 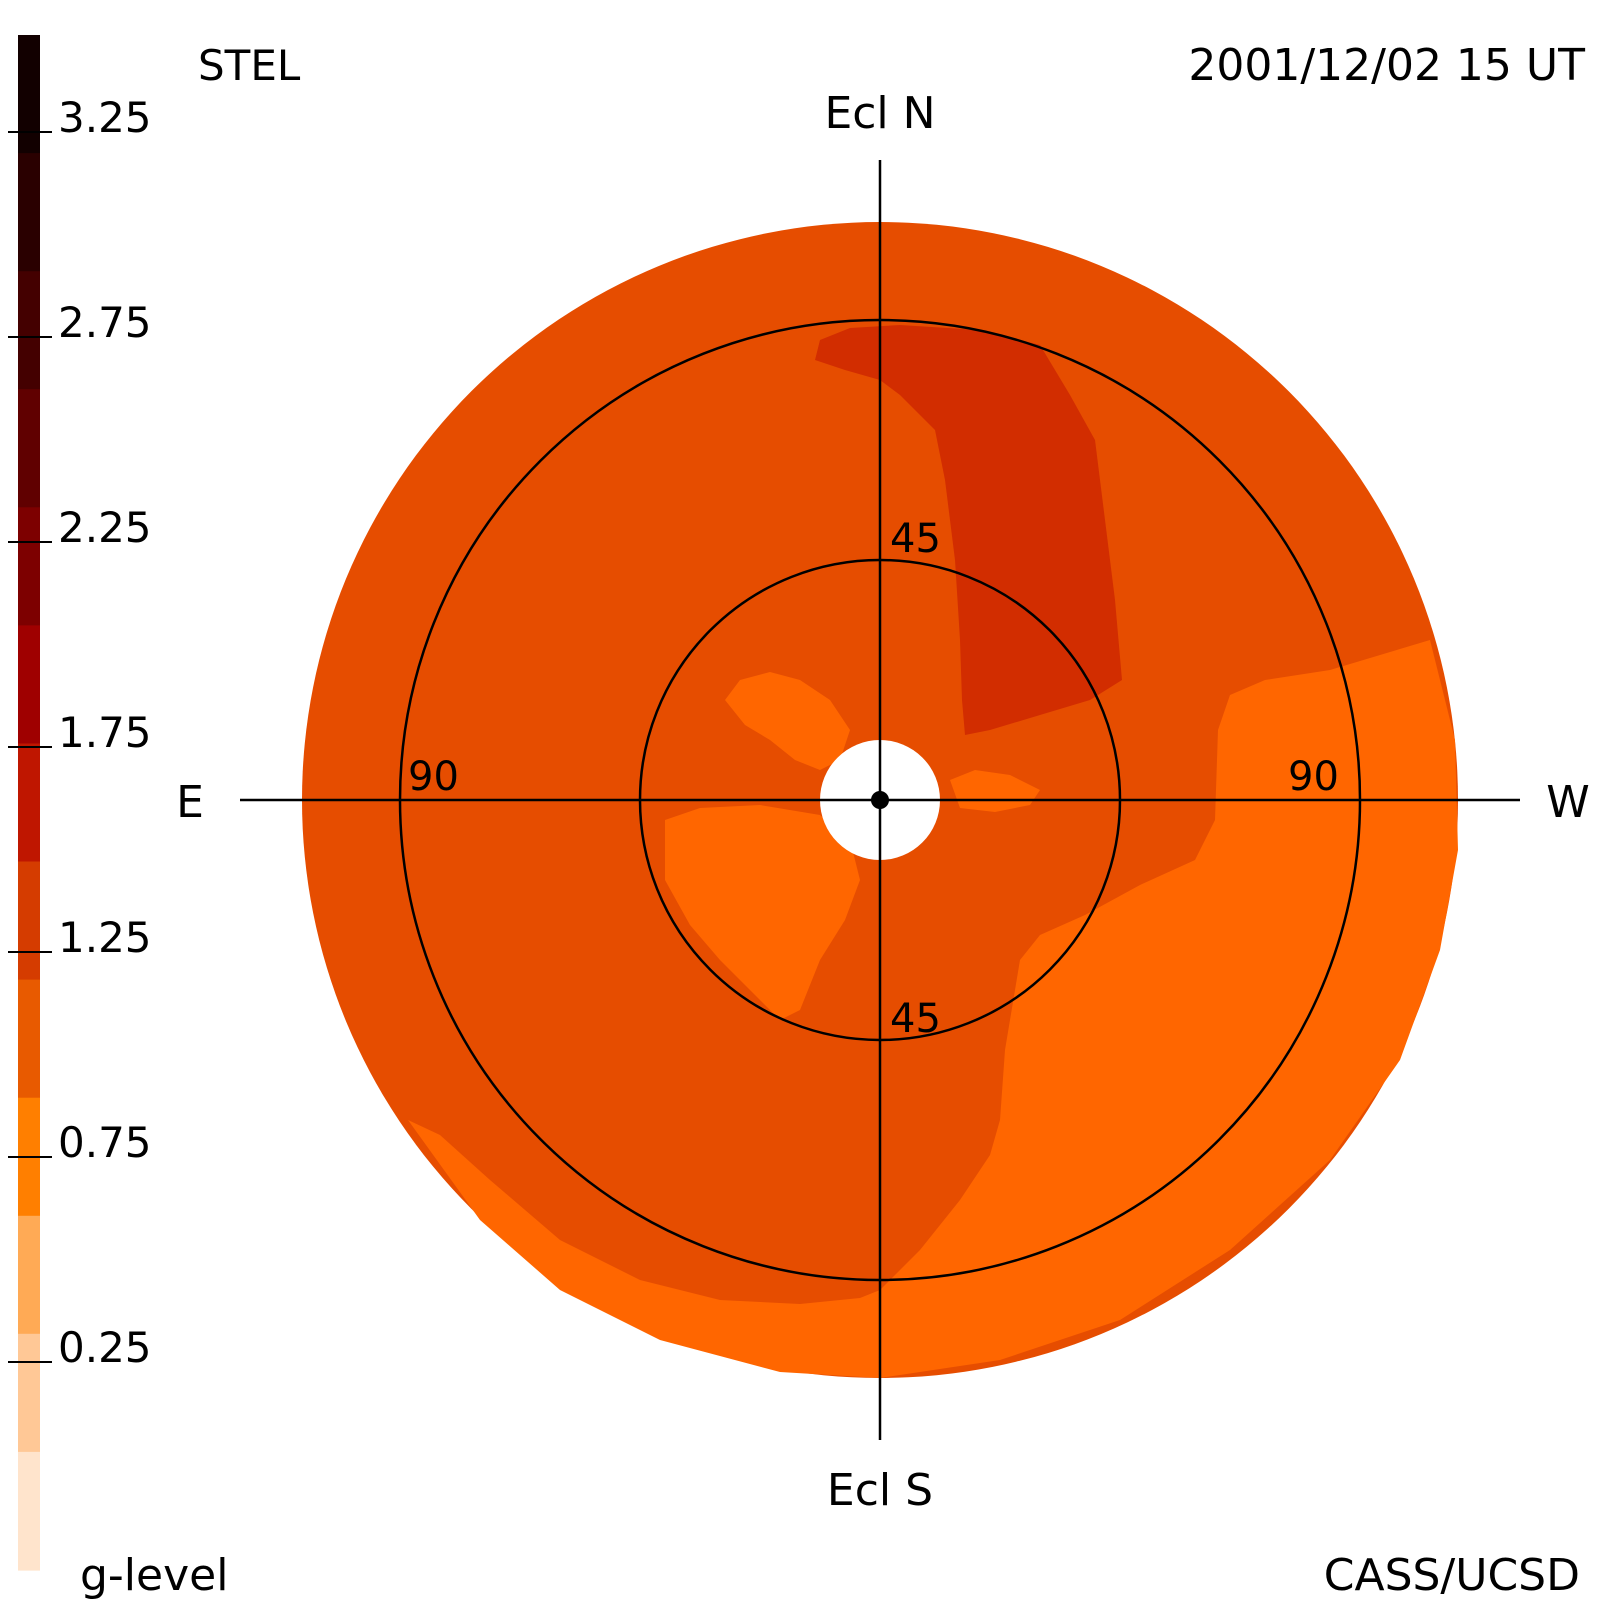 I want to click on colorbar-tick-label: 2.25, so click(x=105, y=527).